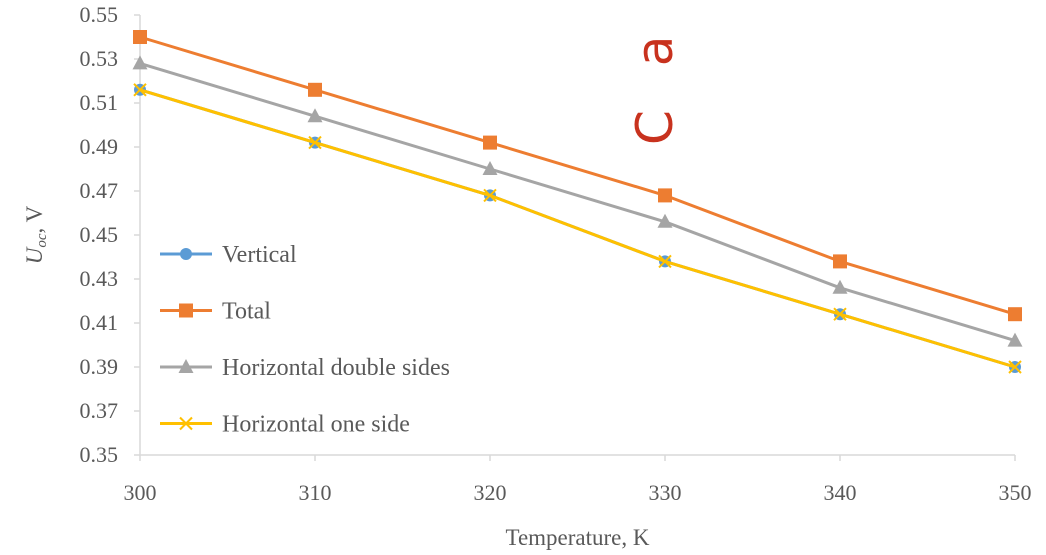 The height and width of the screenshot is (555, 1046). Describe the element at coordinates (99, 278) in the screenshot. I see `y-tick-label: 0.43` at that location.